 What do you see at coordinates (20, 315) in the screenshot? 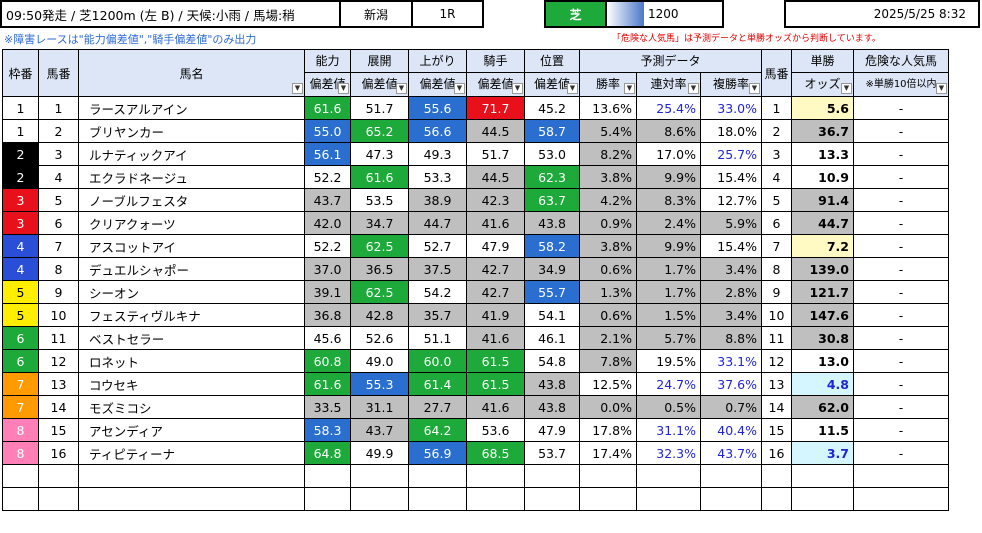
I see `waku-cell: 5` at bounding box center [20, 315].